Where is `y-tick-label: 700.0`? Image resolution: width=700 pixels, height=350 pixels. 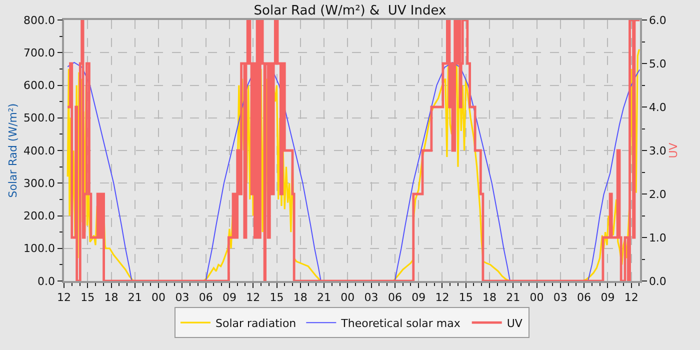 y-tick-label: 700.0 is located at coordinates (40, 53).